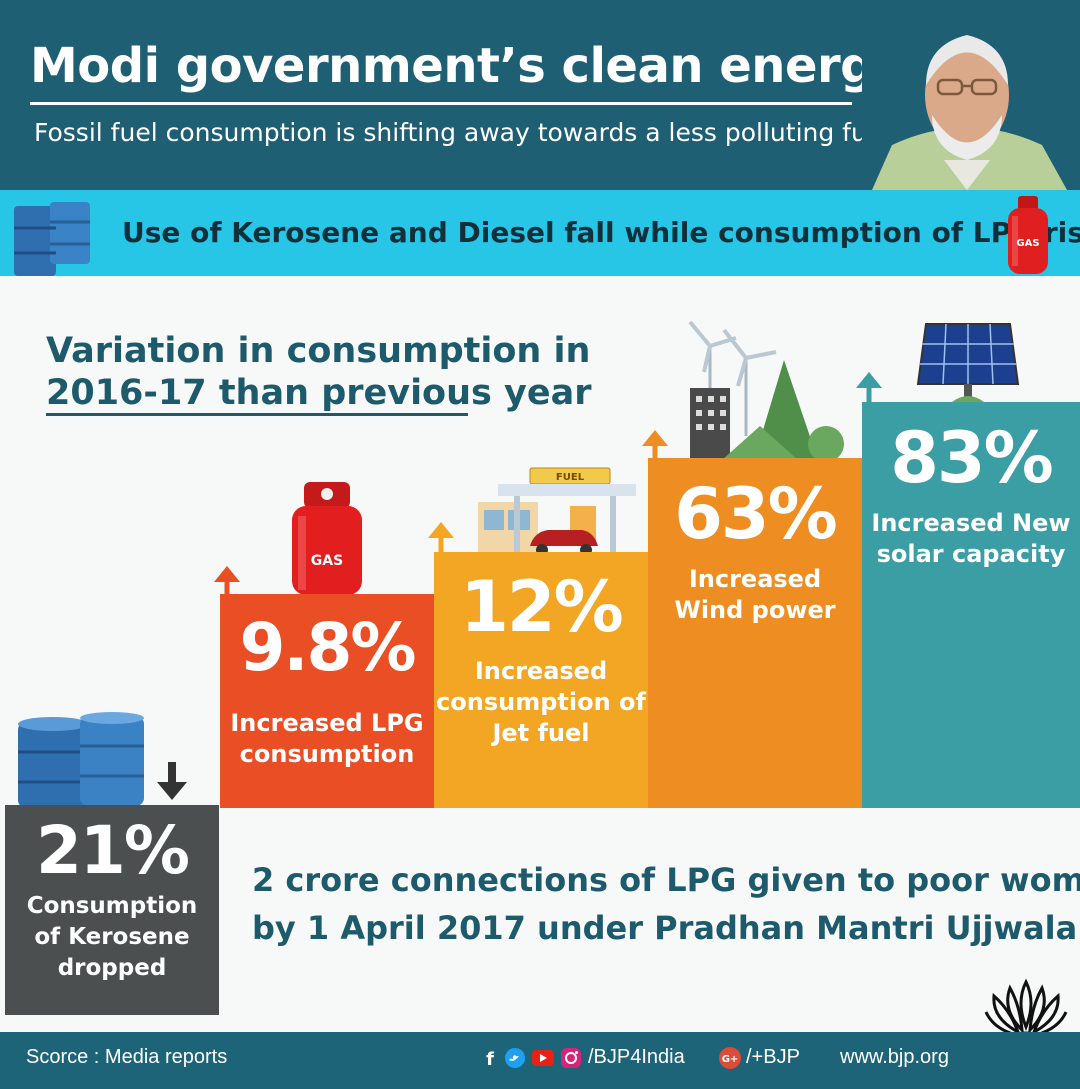 The width and height of the screenshot is (1080, 1089). I want to click on twitter-icon, so click(515, 1058).